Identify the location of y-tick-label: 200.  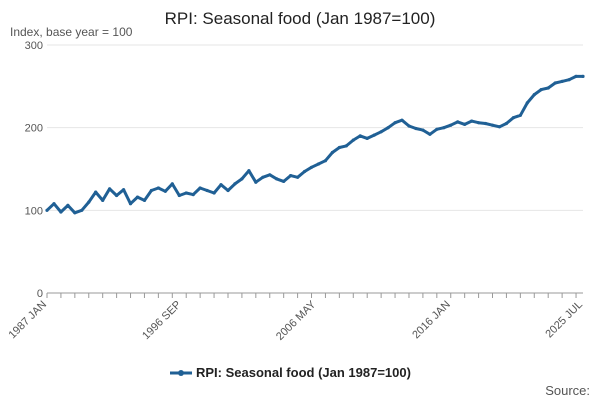
(34, 129).